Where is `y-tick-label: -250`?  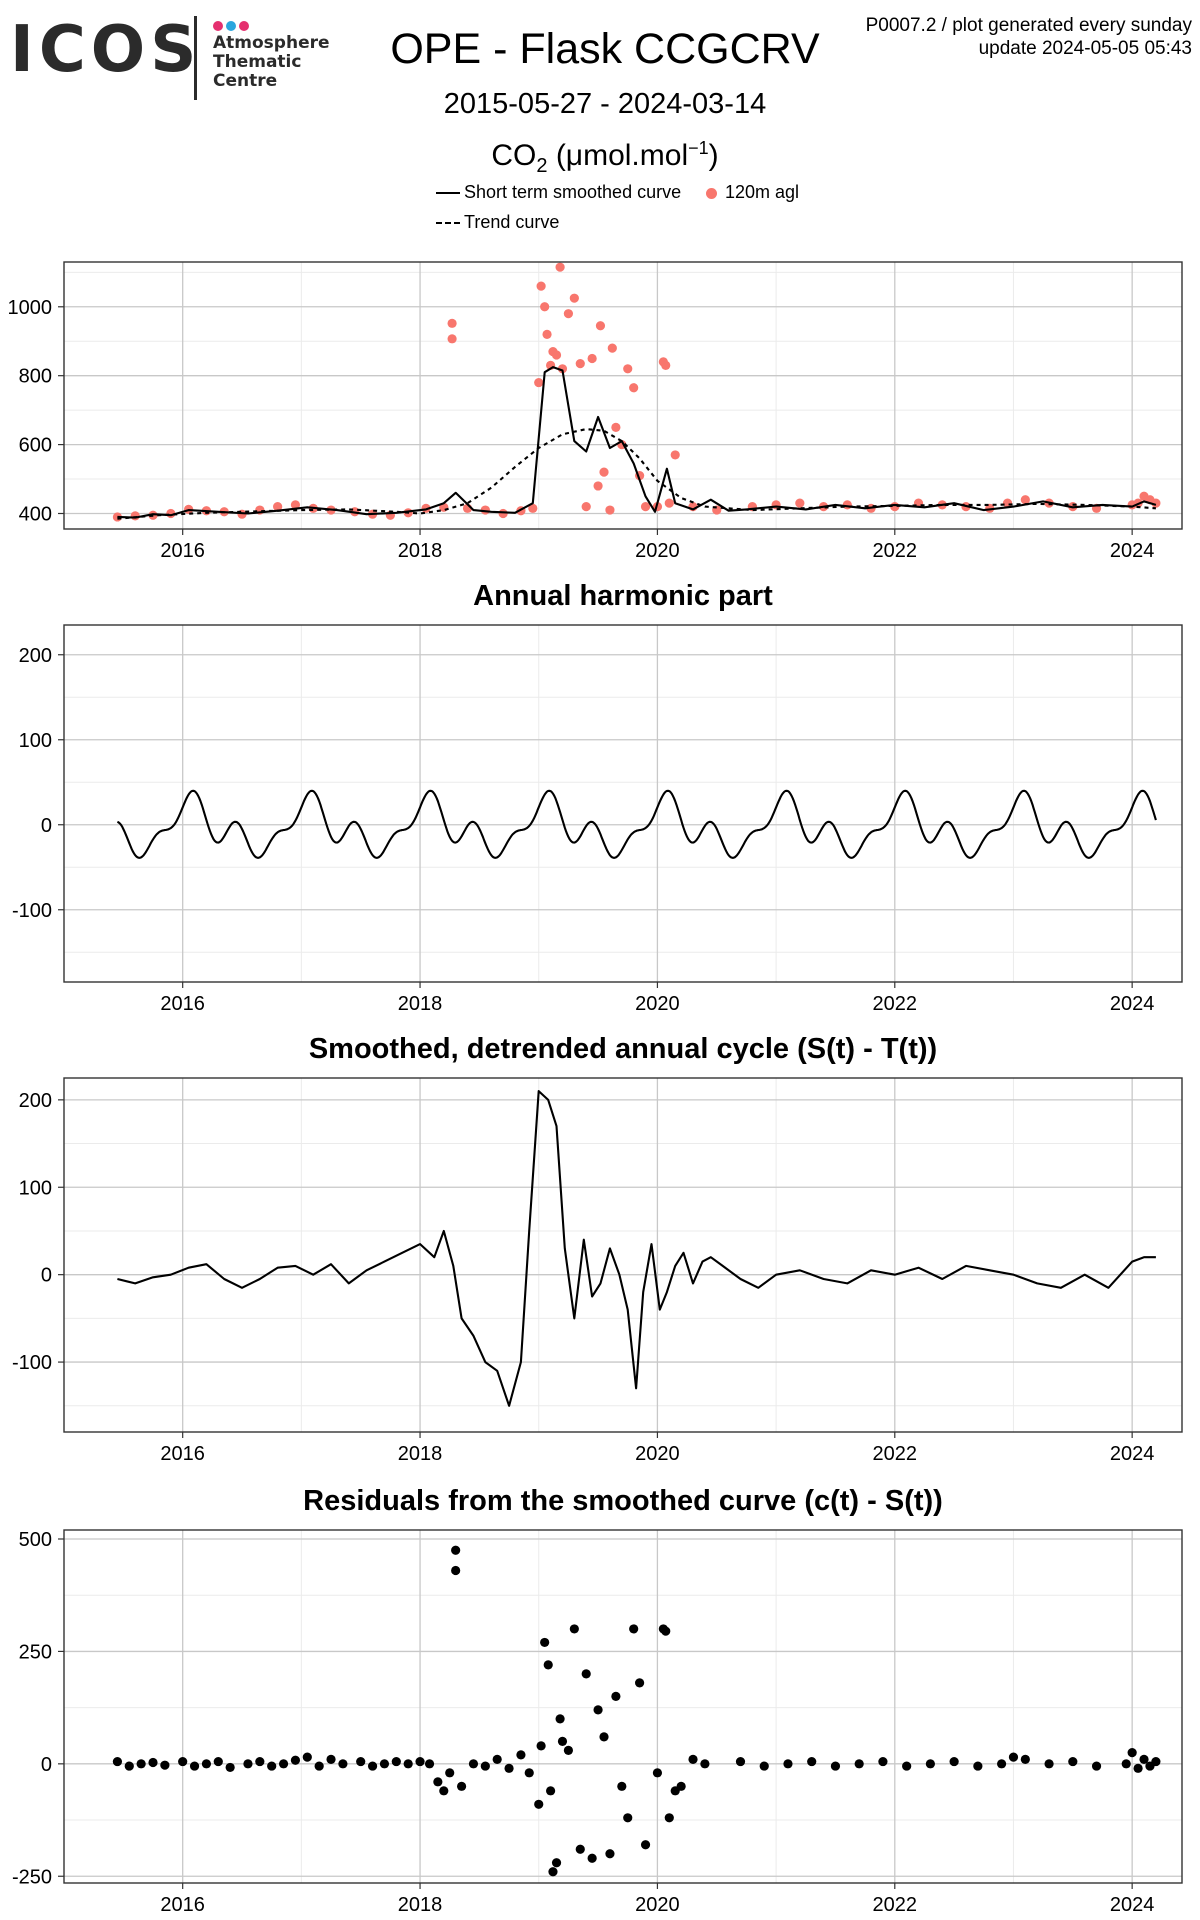
y-tick-label: -250 is located at coordinates (32, 1877).